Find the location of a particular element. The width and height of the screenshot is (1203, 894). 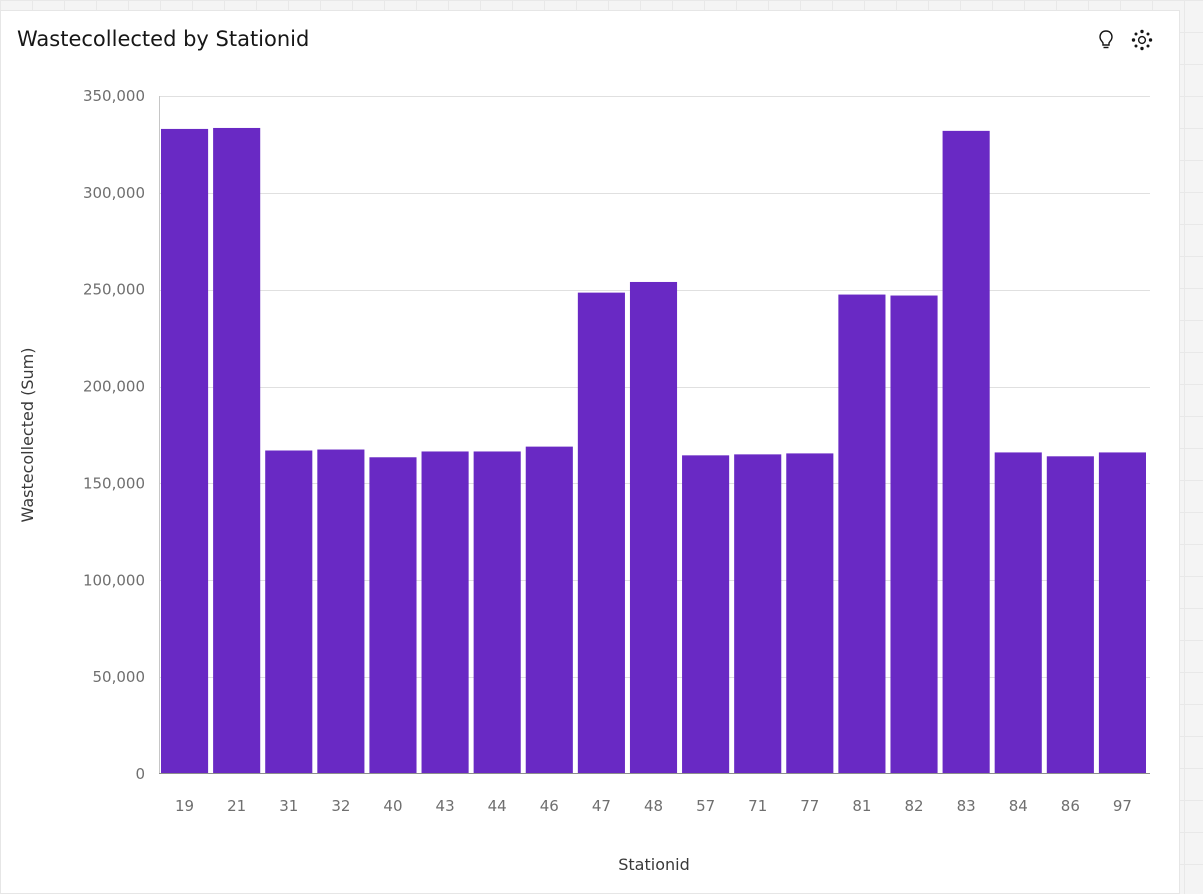

y-tick-label: 250,000 is located at coordinates (114, 290).